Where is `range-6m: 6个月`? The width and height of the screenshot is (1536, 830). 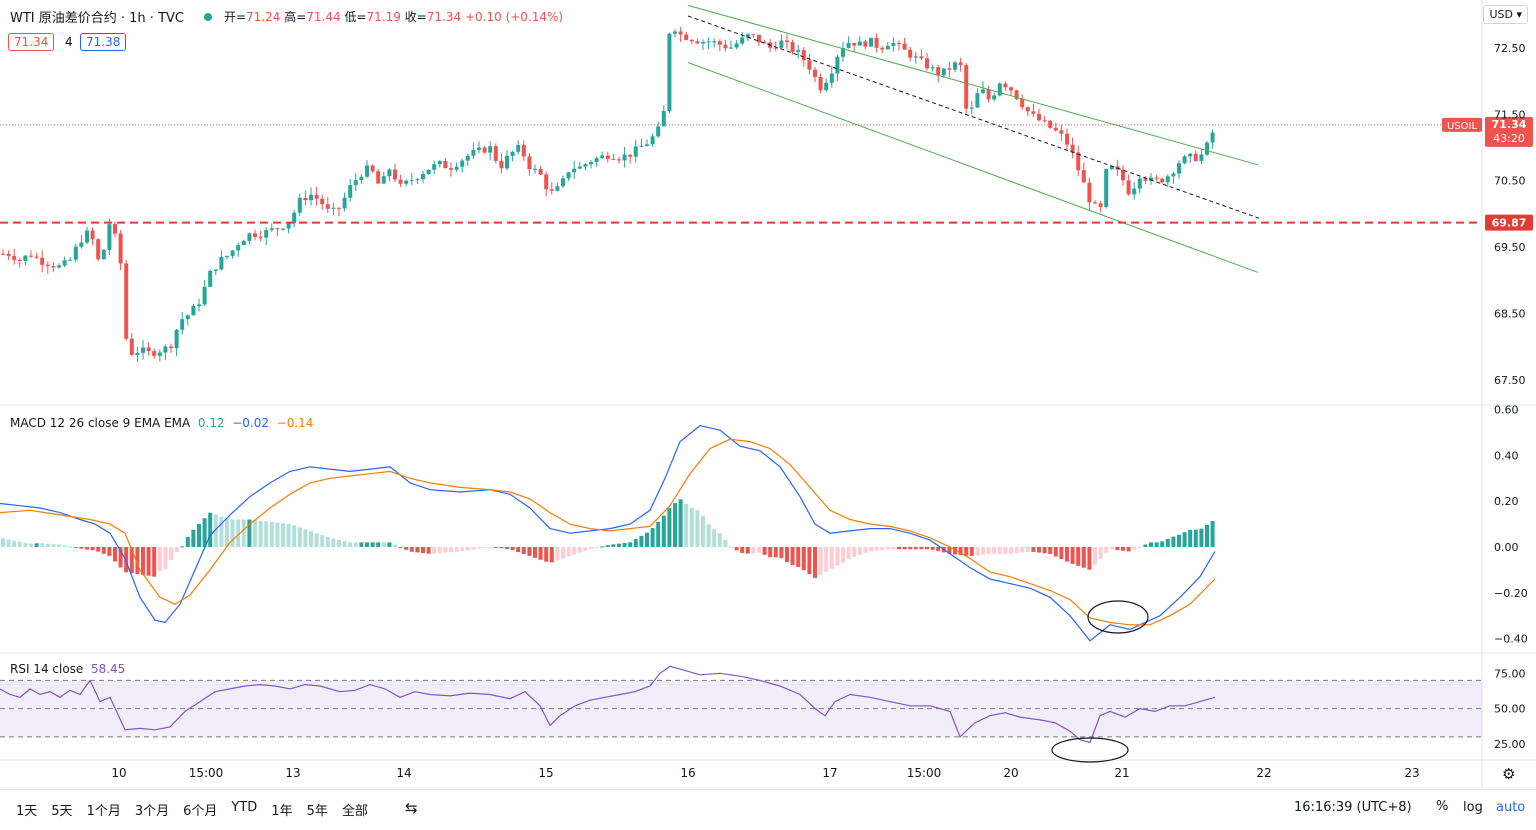 range-6m: 6个月 is located at coordinates (200, 811).